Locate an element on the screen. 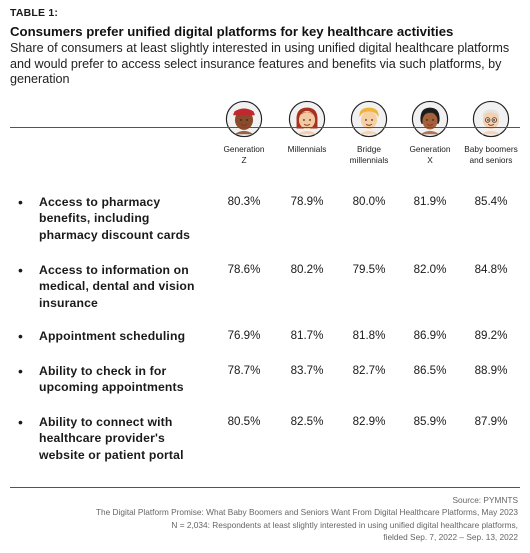 The width and height of the screenshot is (530, 553). row-value: 78.7% is located at coordinates (244, 370).